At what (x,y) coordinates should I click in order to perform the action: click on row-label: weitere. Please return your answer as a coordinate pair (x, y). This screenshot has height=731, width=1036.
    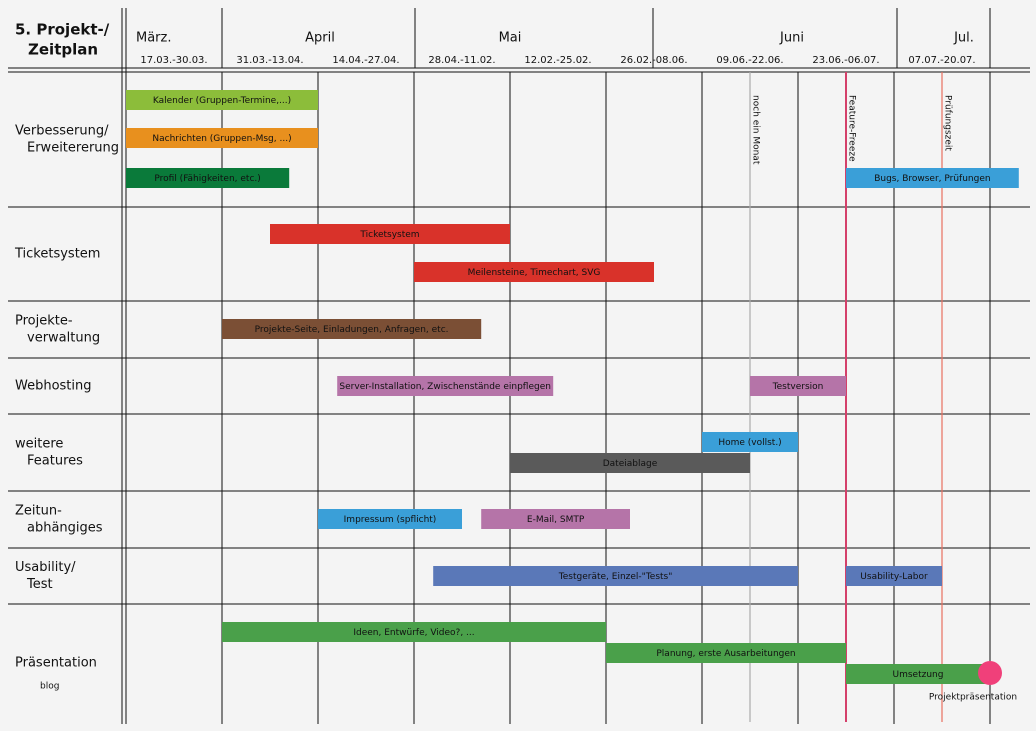
    Looking at the image, I should click on (39, 444).